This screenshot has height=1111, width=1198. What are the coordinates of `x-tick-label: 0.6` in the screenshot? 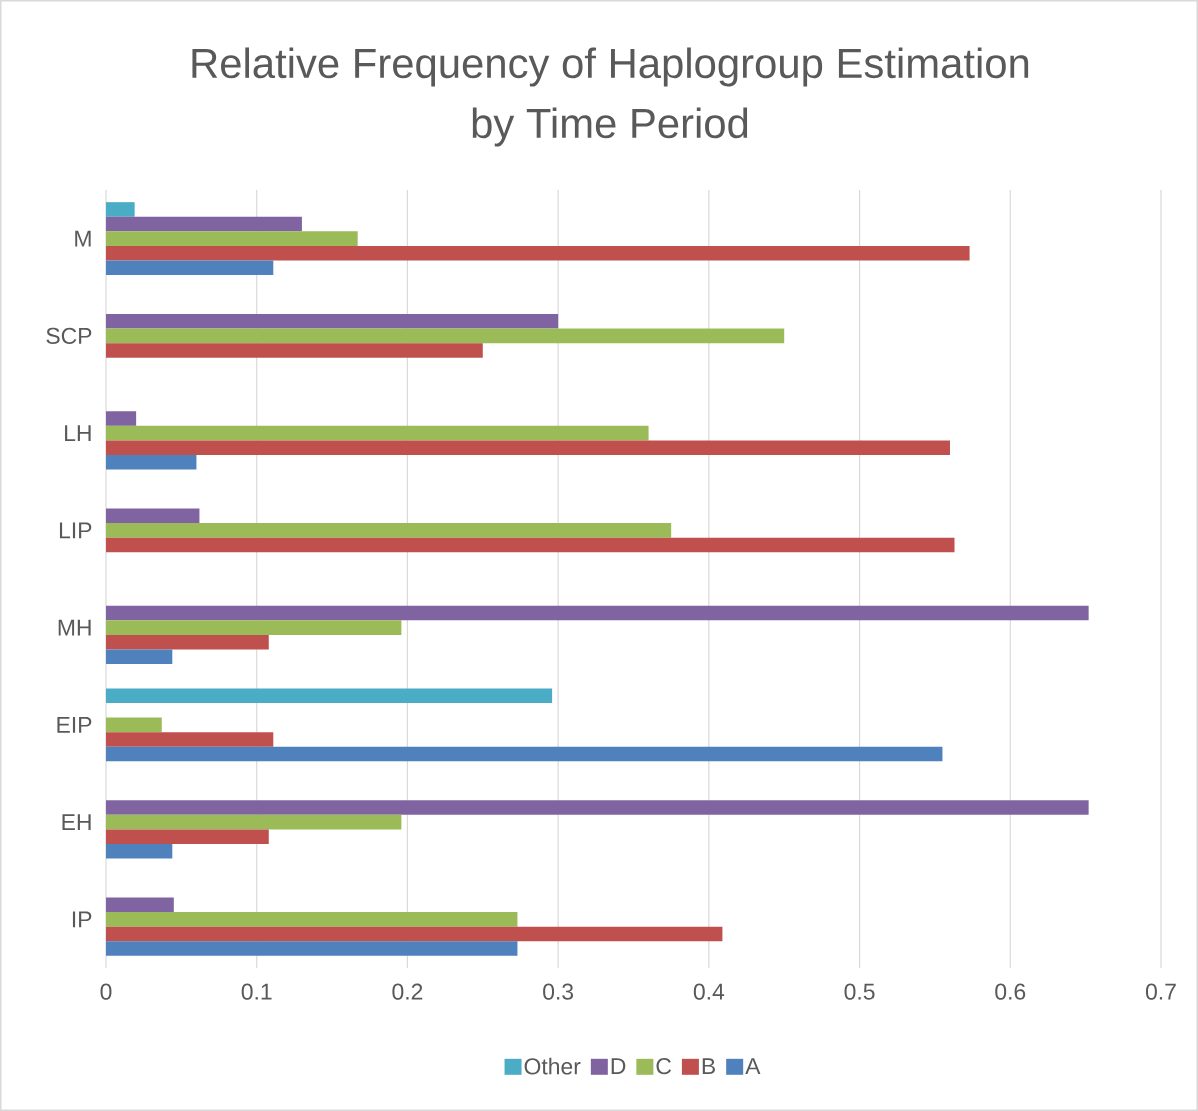 It's located at (1010, 991).